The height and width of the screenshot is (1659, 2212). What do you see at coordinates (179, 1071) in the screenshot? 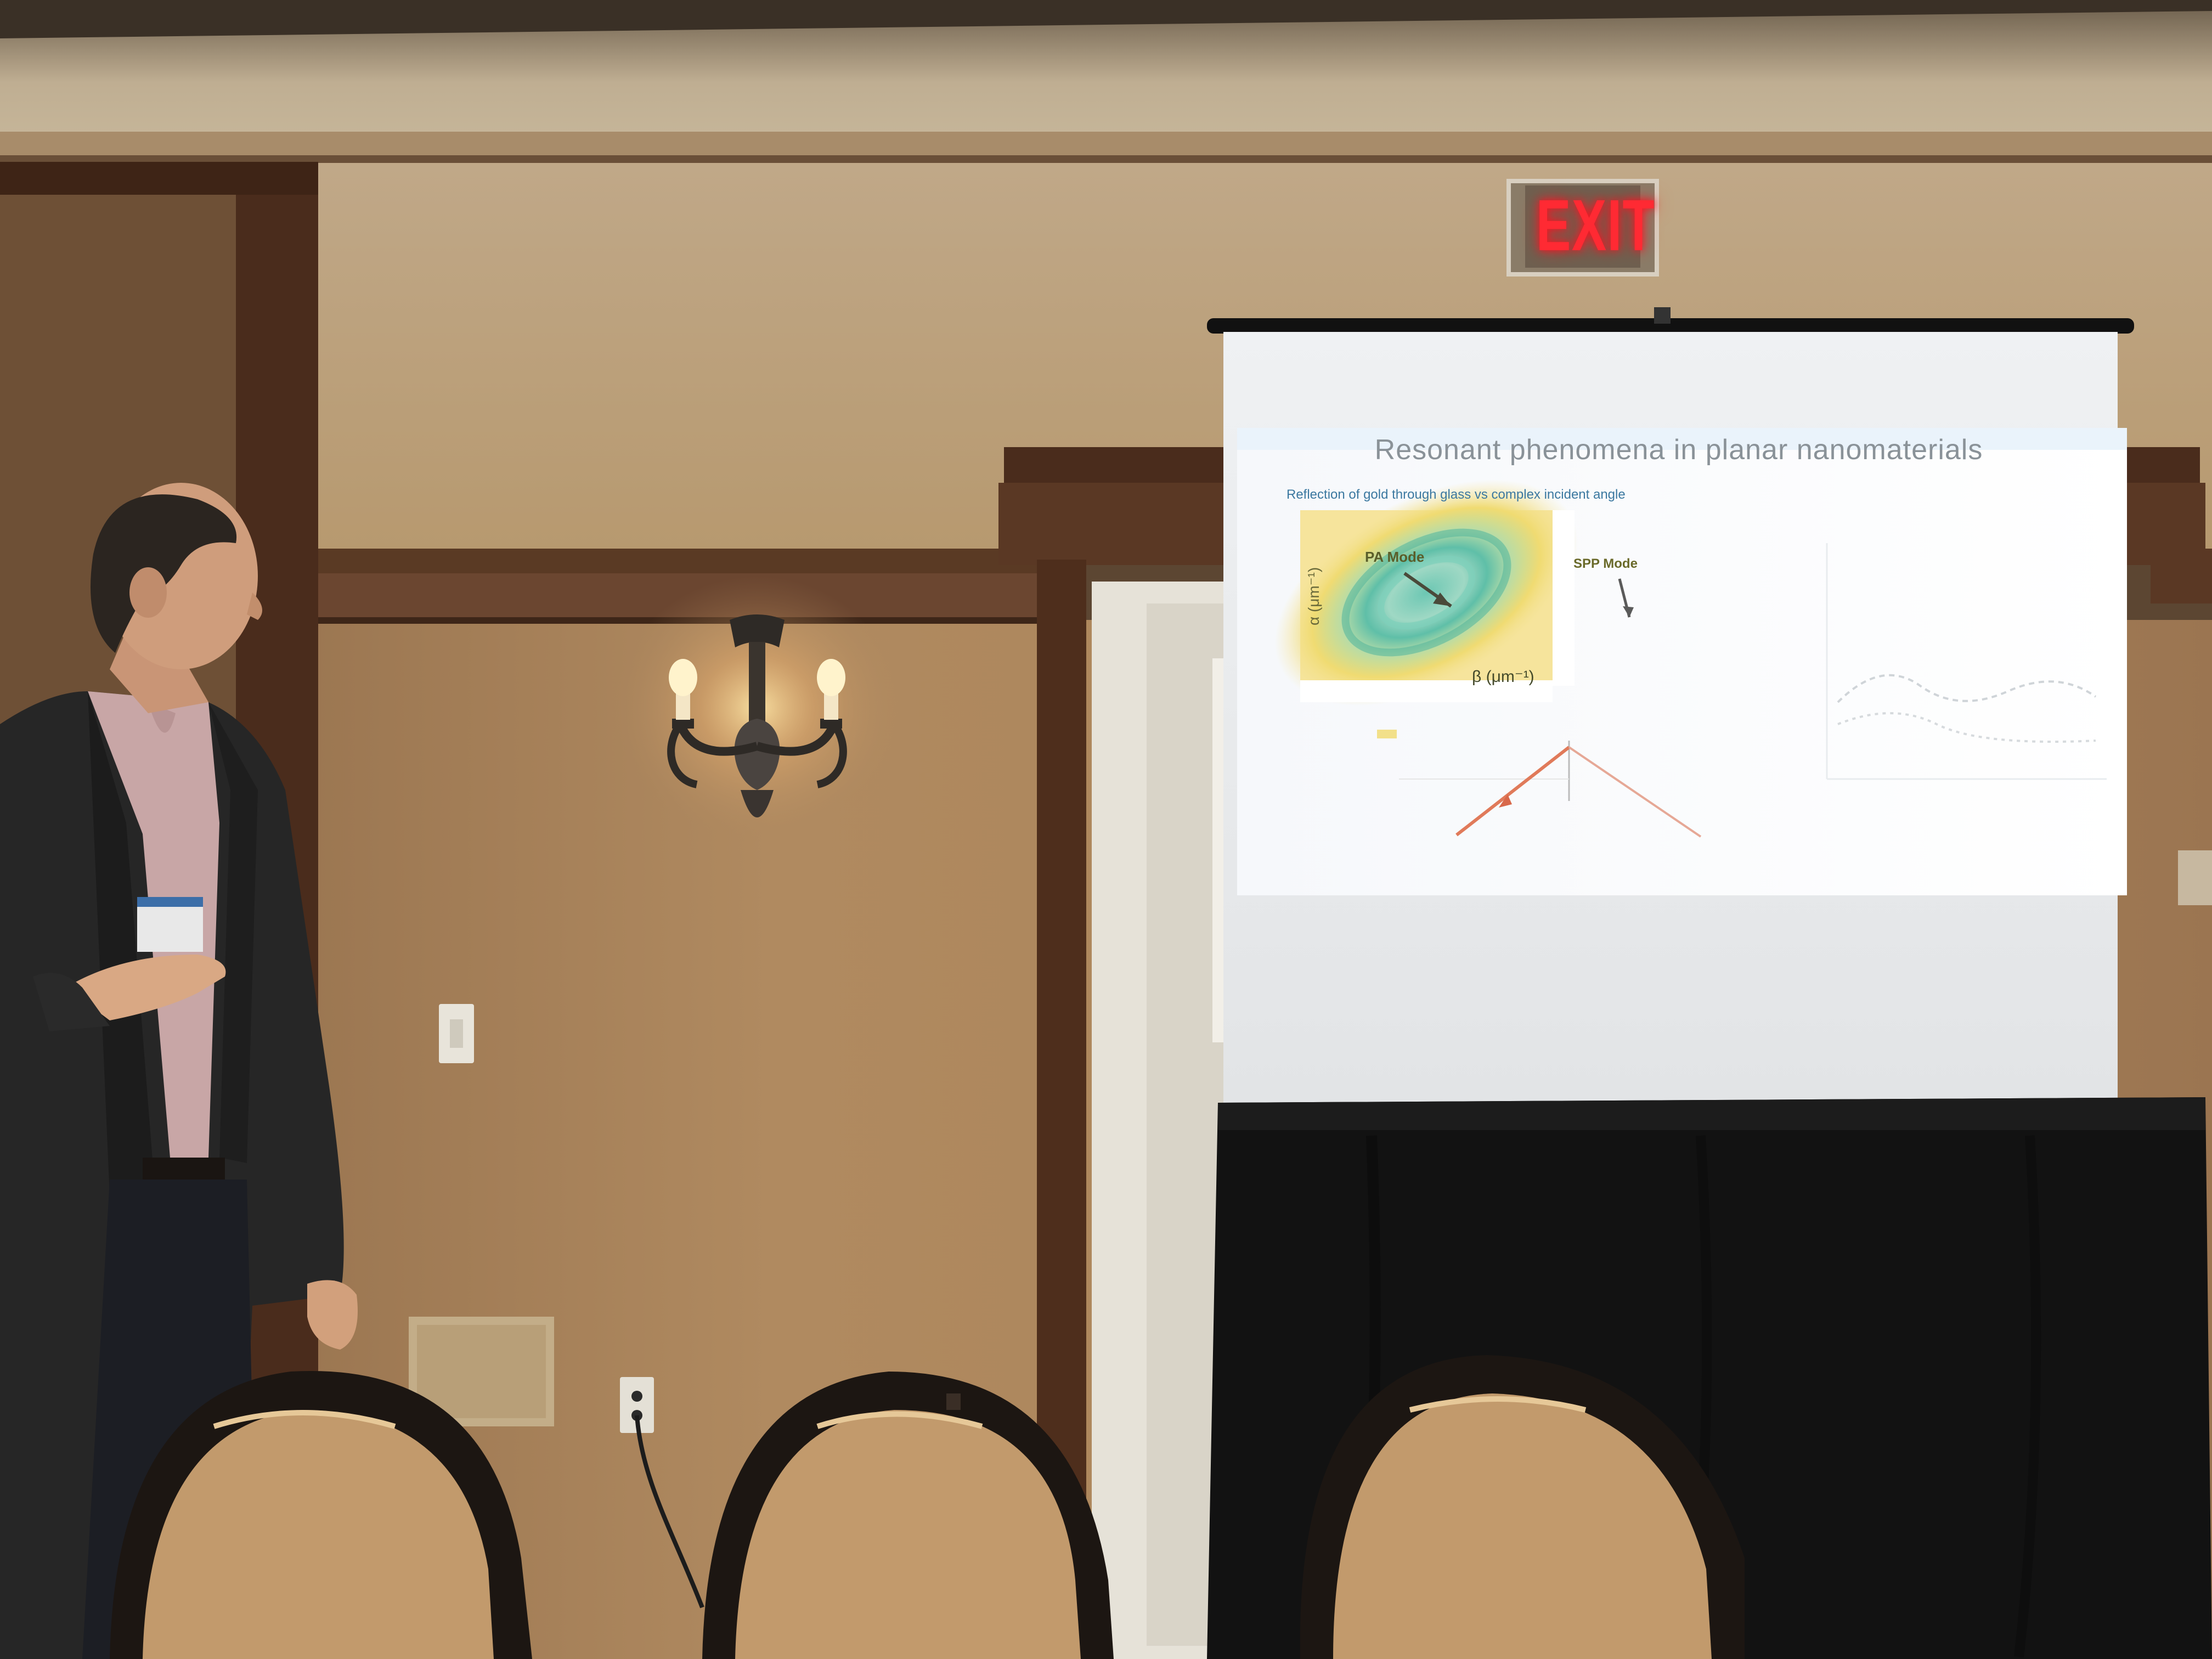
I see `presenter` at bounding box center [179, 1071].